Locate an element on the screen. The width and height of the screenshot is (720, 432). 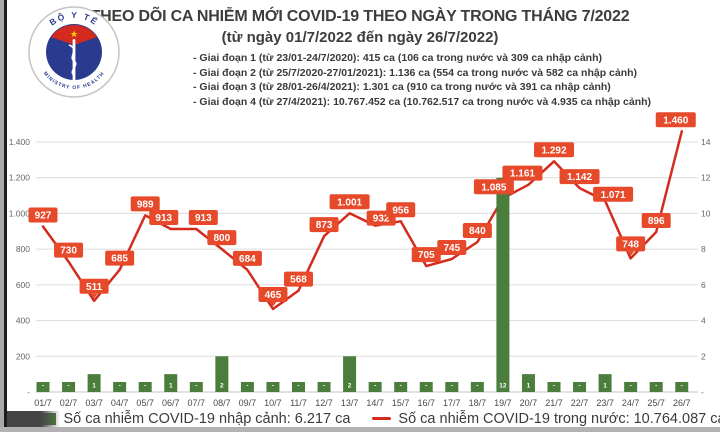
x-axis-label: 22/7 is located at coordinates (580, 403).